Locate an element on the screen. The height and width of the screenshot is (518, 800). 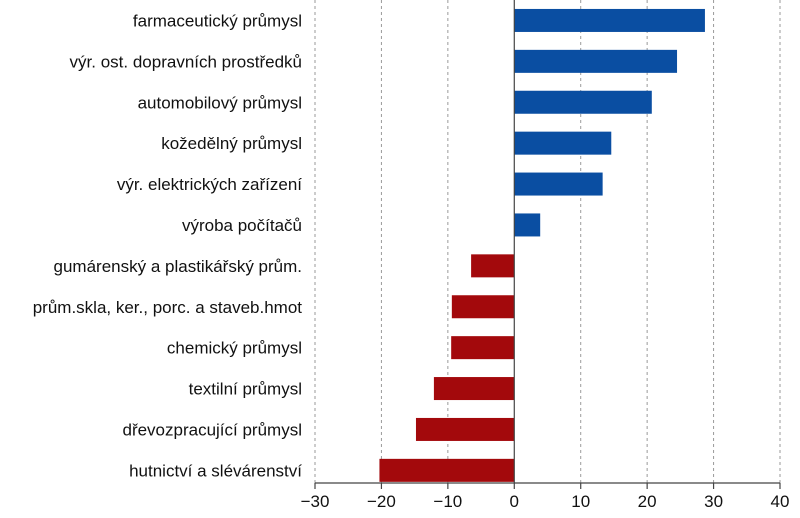
category-label-0: farmaceutický průmysl is located at coordinates (217, 20).